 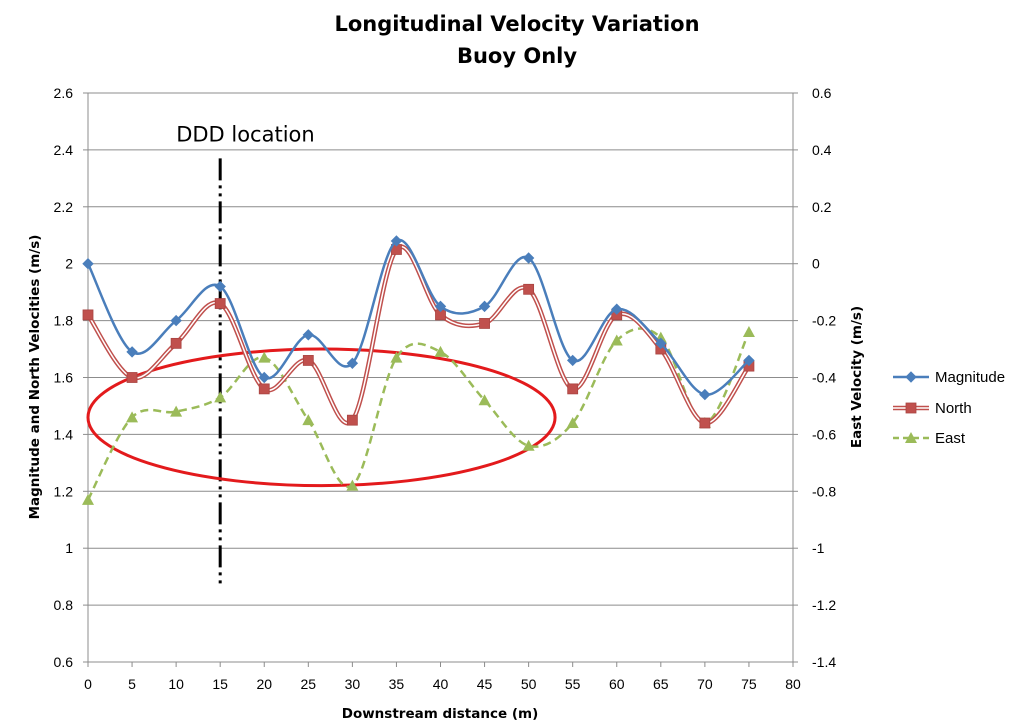 I want to click on legend: Magnitude North East, so click(x=949, y=408).